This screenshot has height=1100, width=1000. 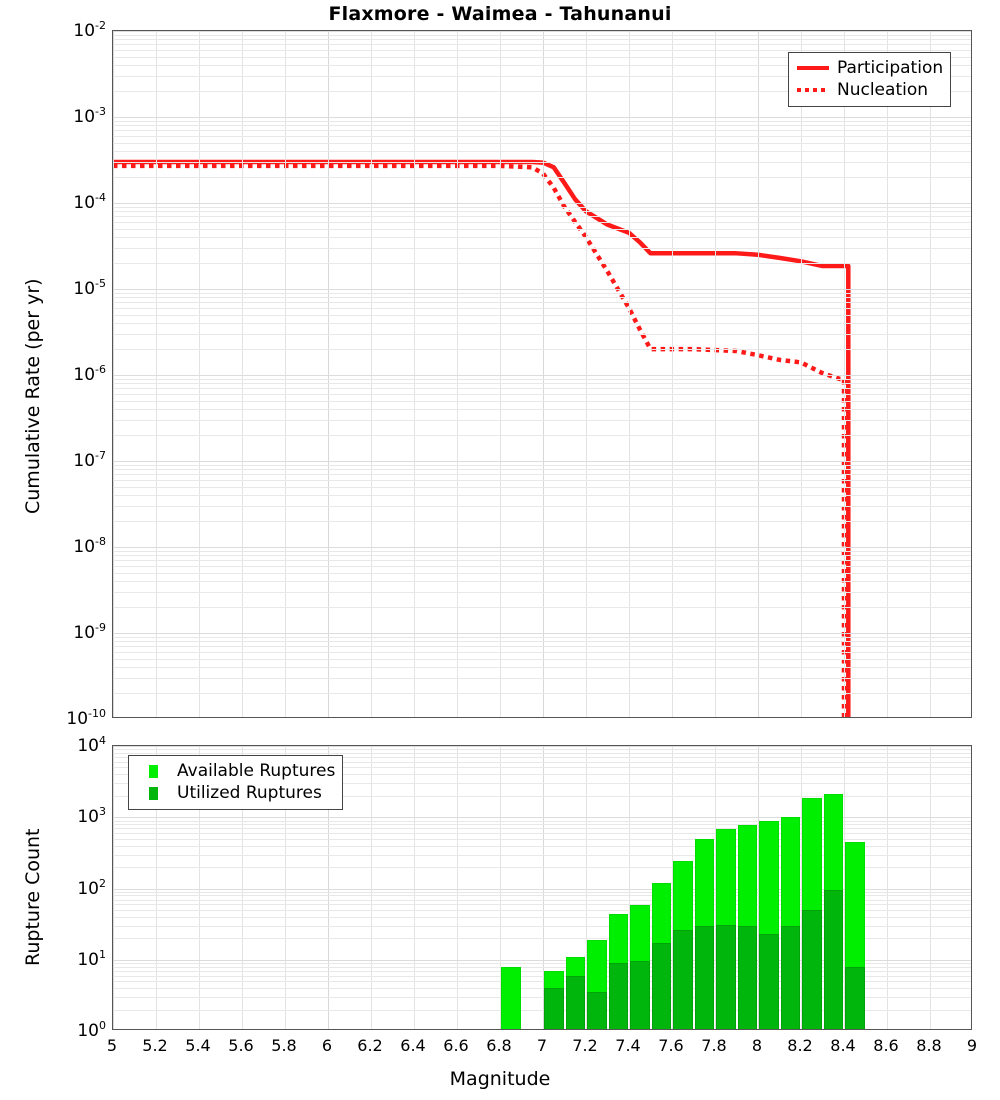 What do you see at coordinates (153, 771) in the screenshot?
I see `available-swatch-icon` at bounding box center [153, 771].